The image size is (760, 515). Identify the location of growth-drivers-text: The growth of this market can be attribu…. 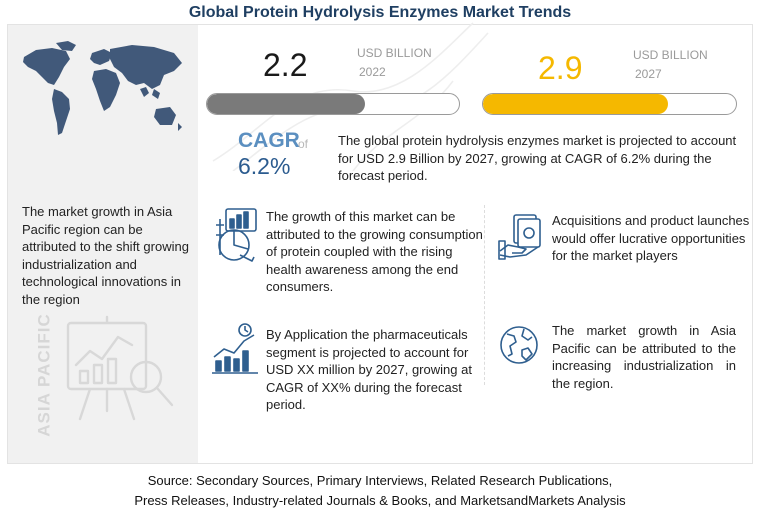
(374, 251).